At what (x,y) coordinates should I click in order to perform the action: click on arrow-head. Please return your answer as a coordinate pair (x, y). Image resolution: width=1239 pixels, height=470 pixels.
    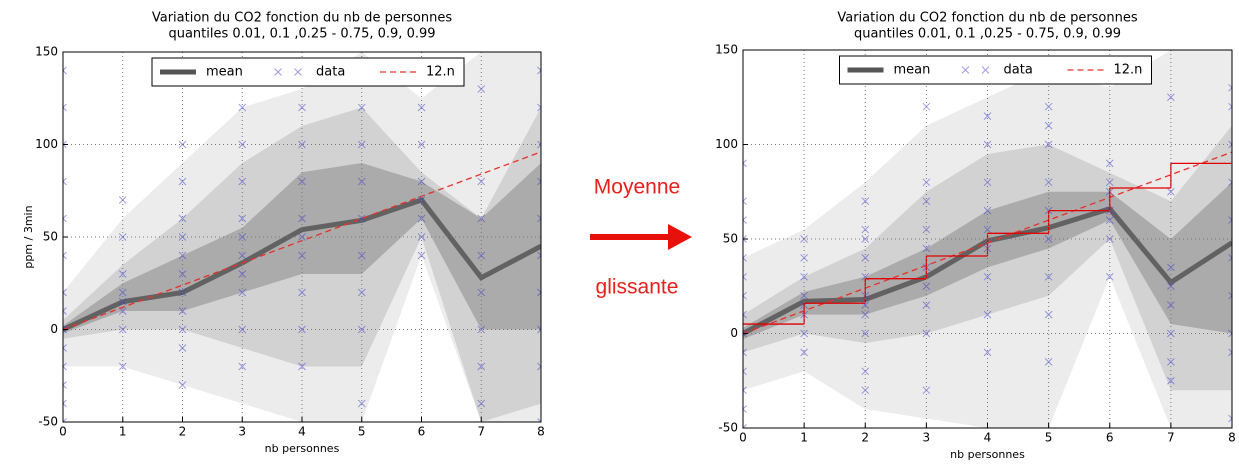
    Looking at the image, I should click on (680, 237).